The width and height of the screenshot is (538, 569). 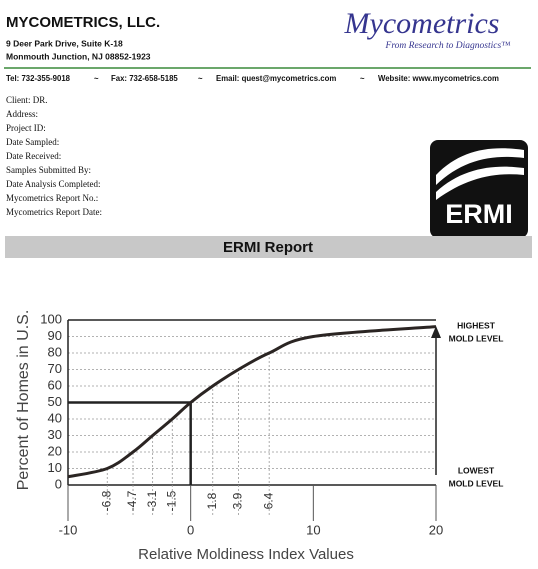 I want to click on report-title: ERMI Report, so click(x=268, y=247).